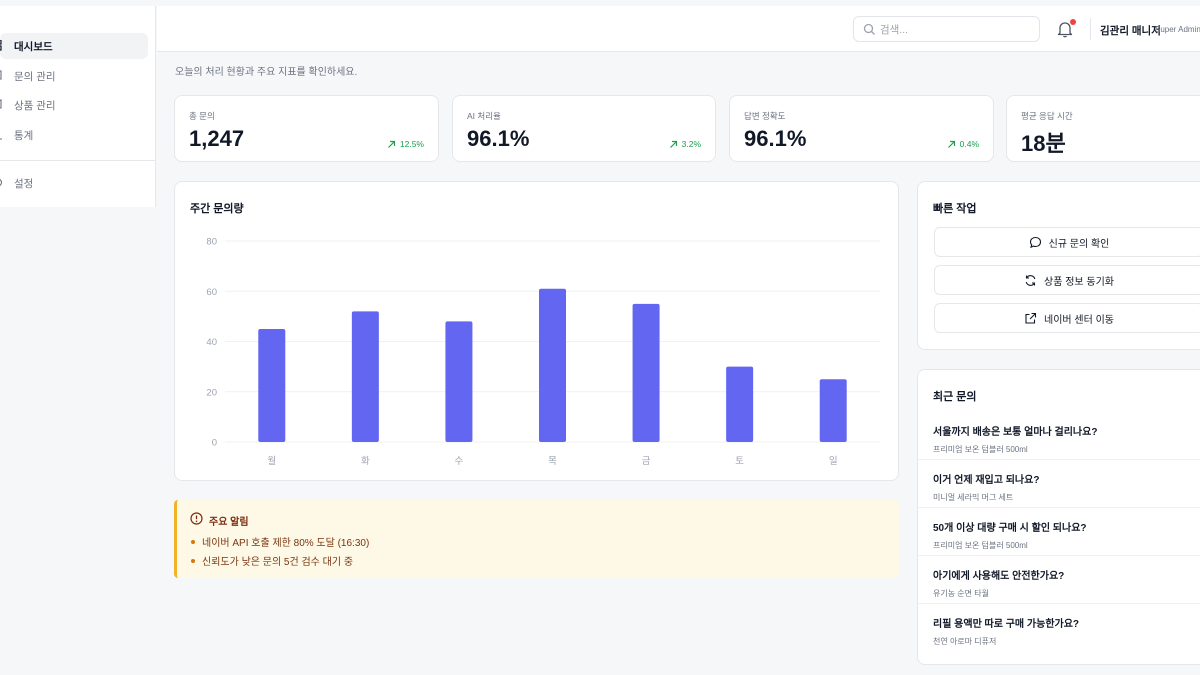 The width and height of the screenshot is (1200, 675). I want to click on stat-change: 12.5%, so click(405, 144).